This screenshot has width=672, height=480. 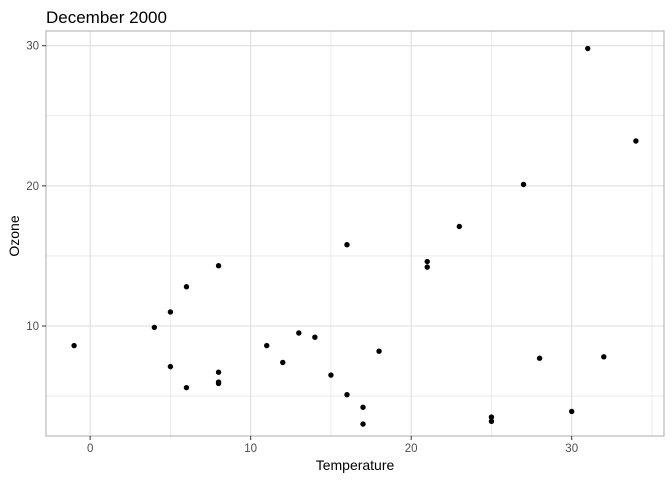 I want to click on y-axis-title: Ozone, so click(x=14, y=235).